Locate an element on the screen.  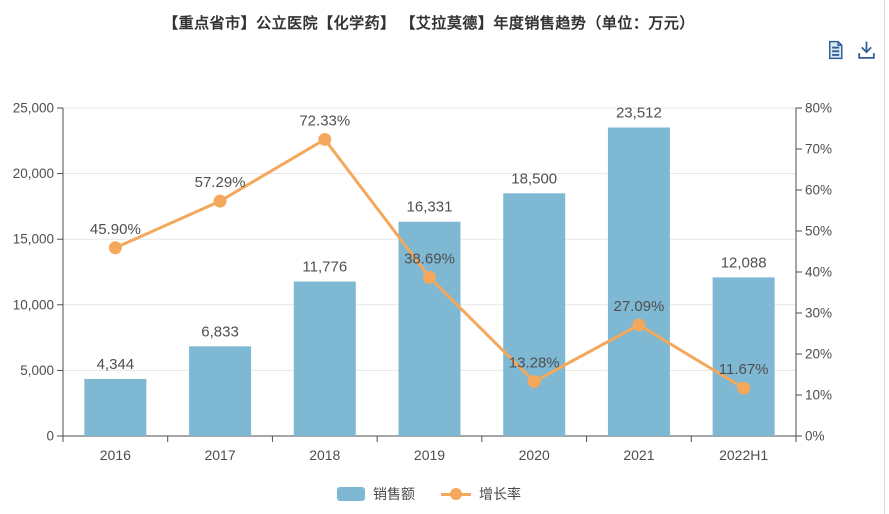
bar-2019 is located at coordinates (429, 328).